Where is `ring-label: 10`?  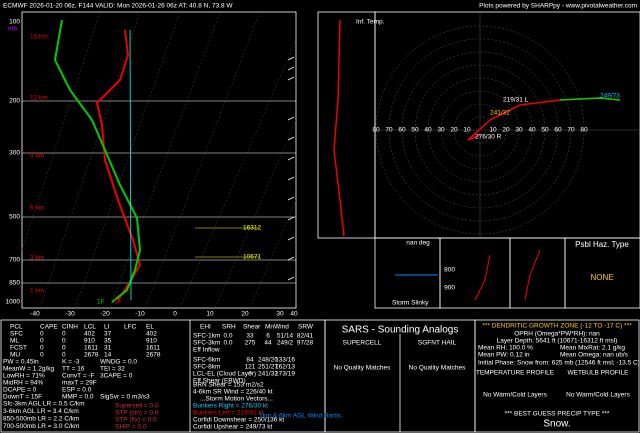 ring-label: 10 is located at coordinates (467, 130).